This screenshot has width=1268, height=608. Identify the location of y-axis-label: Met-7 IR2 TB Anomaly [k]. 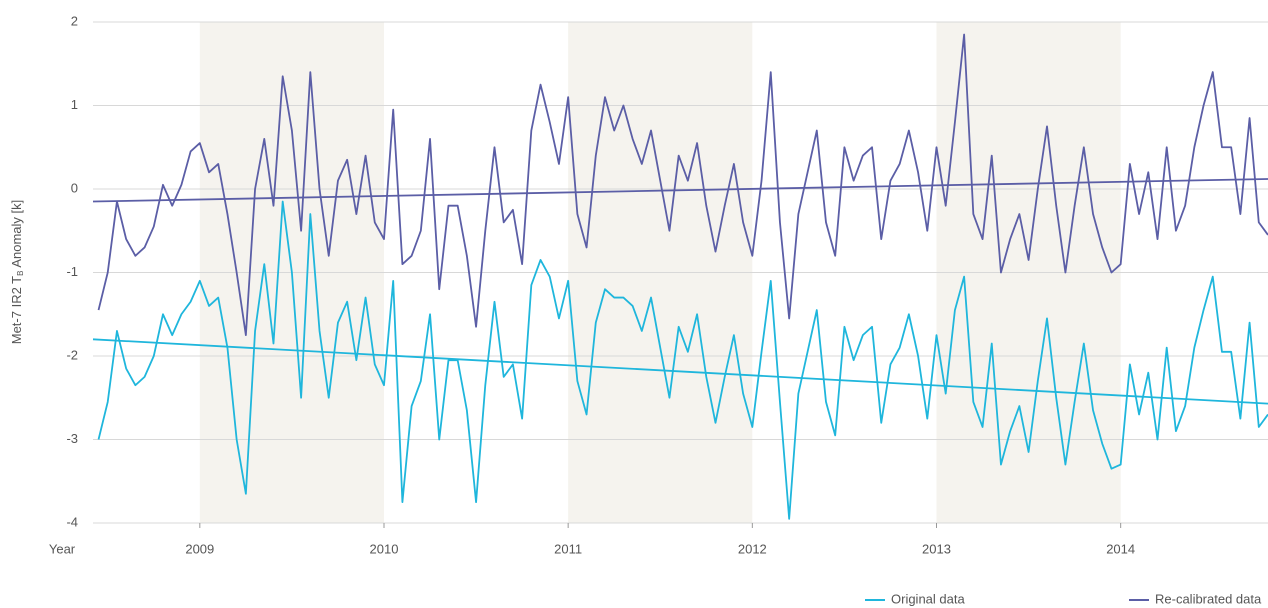
(17, 272).